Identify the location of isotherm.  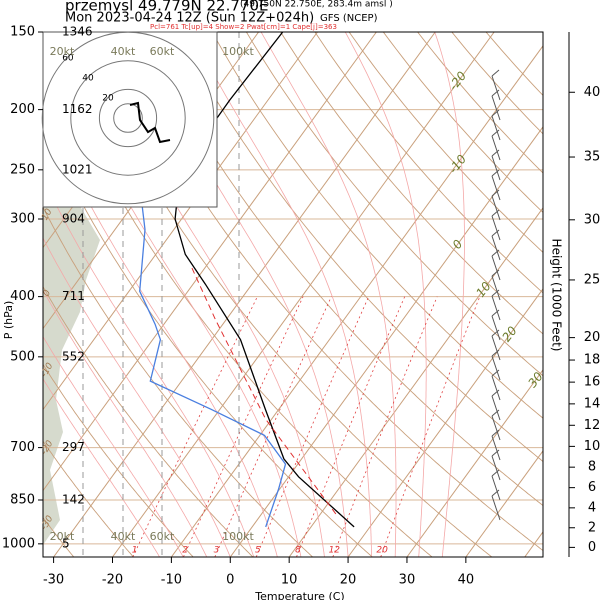
(474, 463).